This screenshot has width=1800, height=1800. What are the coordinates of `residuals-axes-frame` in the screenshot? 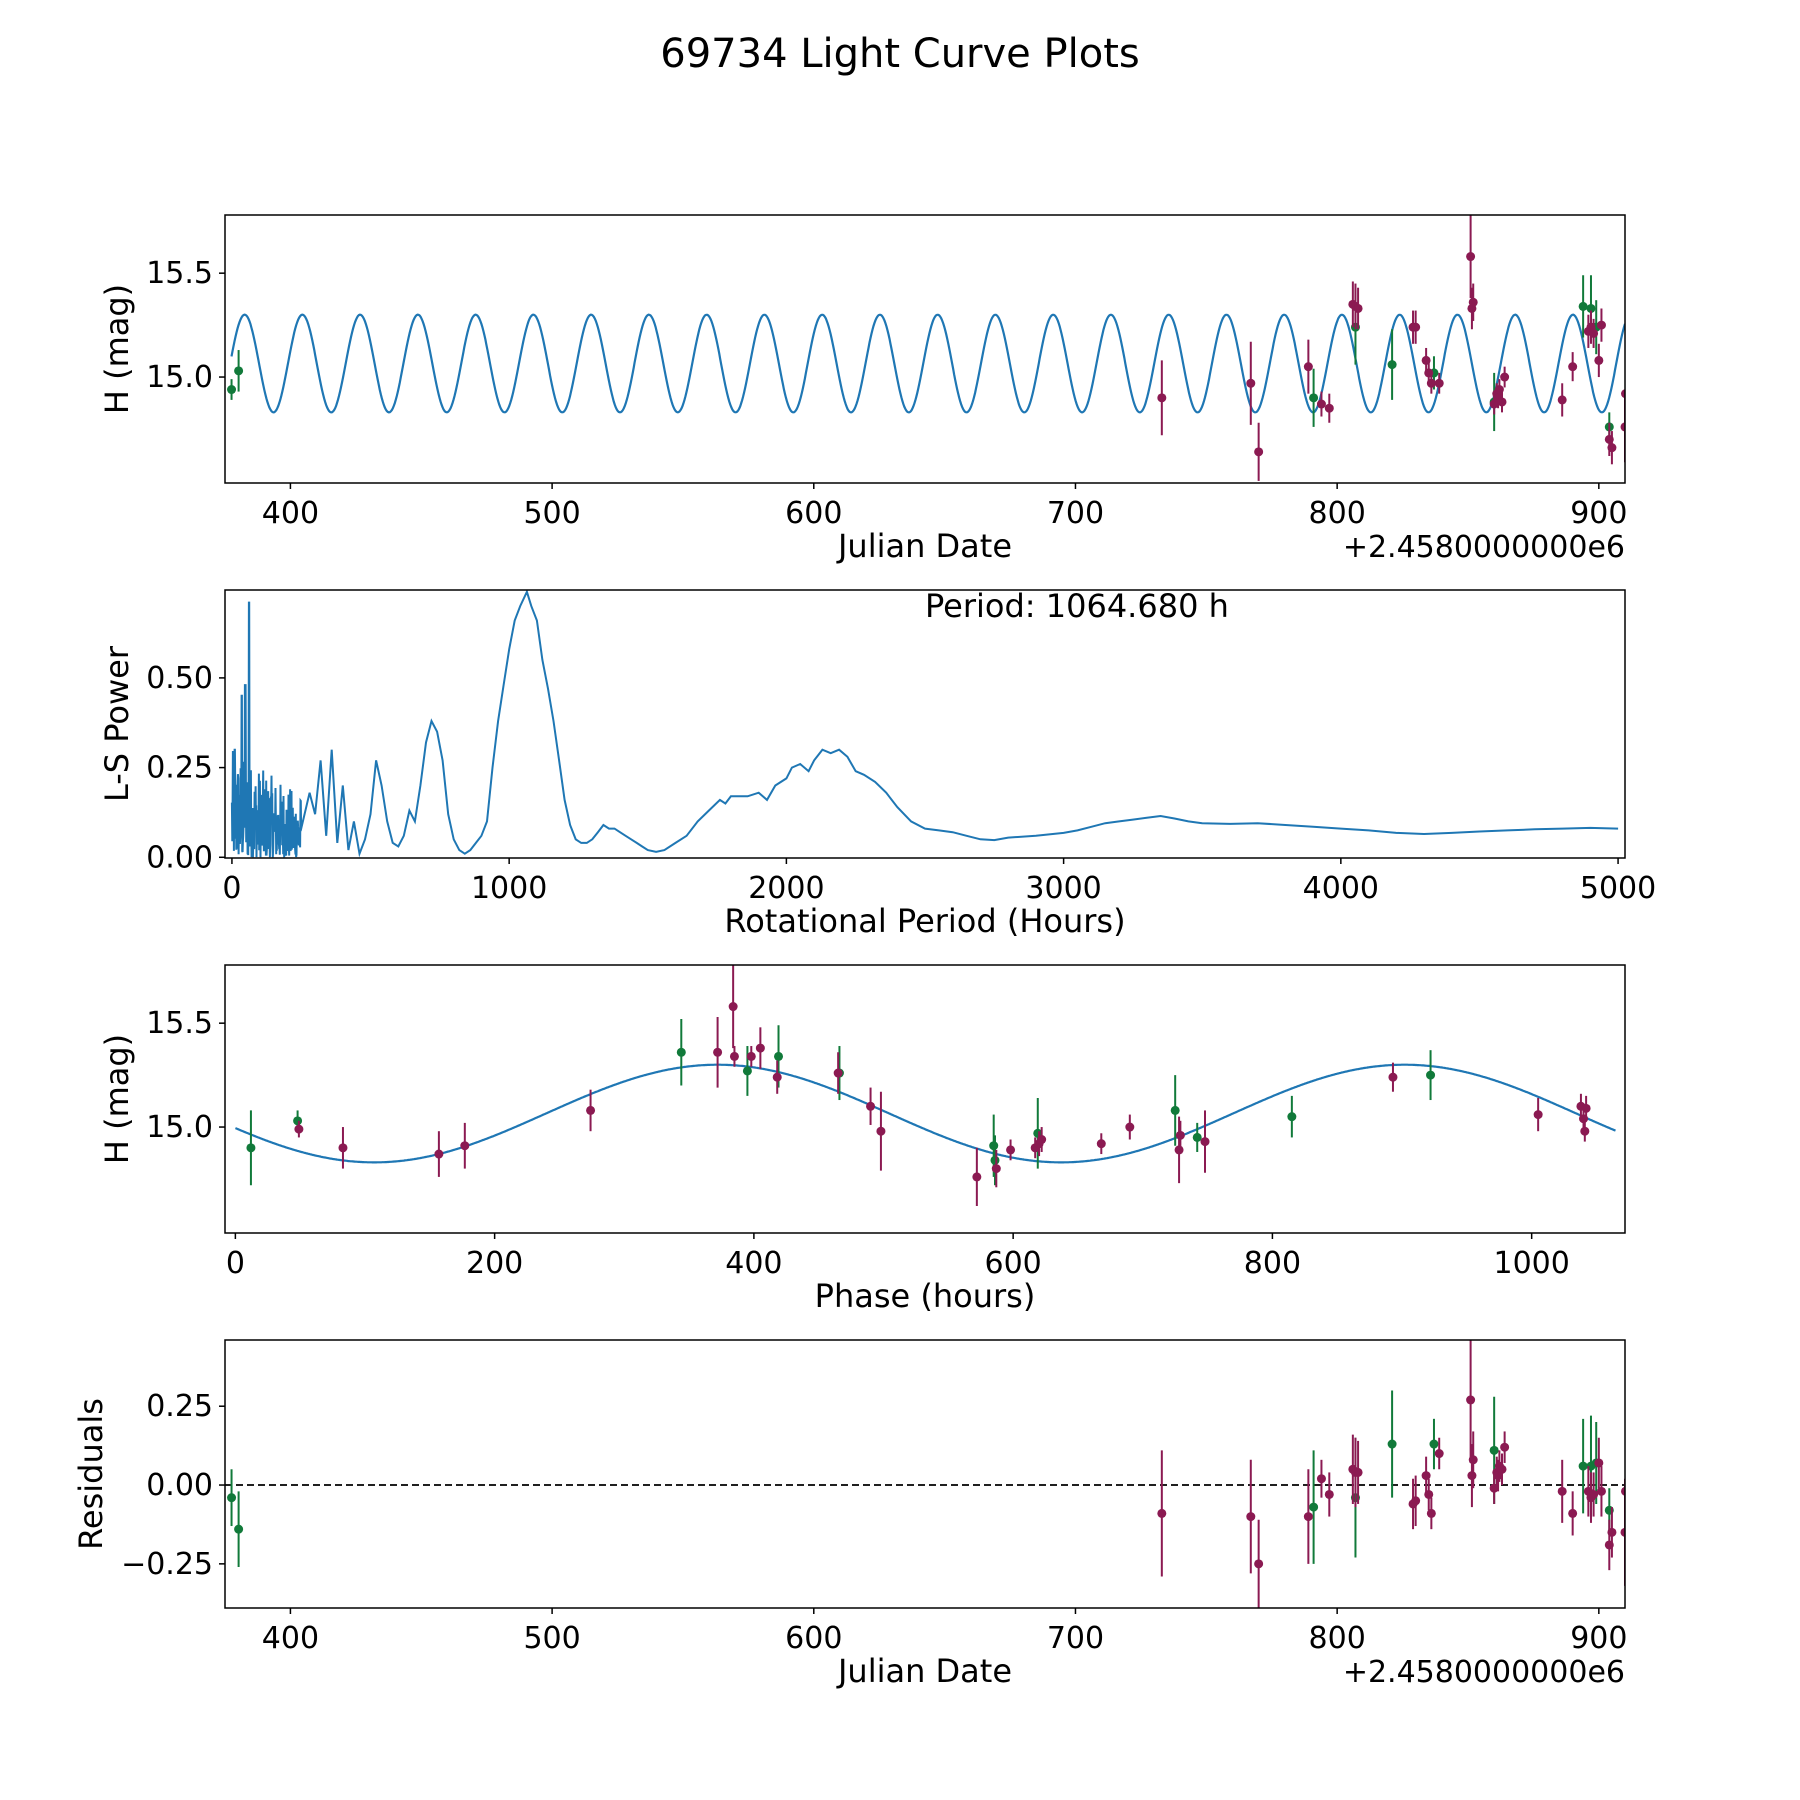 It's located at (925, 1474).